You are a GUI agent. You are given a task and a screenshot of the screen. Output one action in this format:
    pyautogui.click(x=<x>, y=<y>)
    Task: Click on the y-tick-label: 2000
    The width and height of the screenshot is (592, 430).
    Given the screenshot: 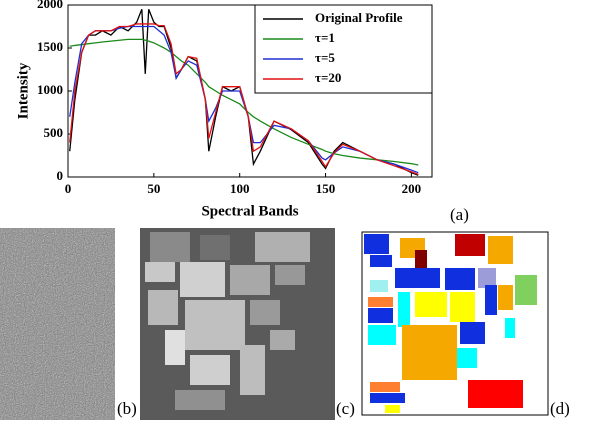 What is the action you would take?
    pyautogui.click(x=50, y=5)
    